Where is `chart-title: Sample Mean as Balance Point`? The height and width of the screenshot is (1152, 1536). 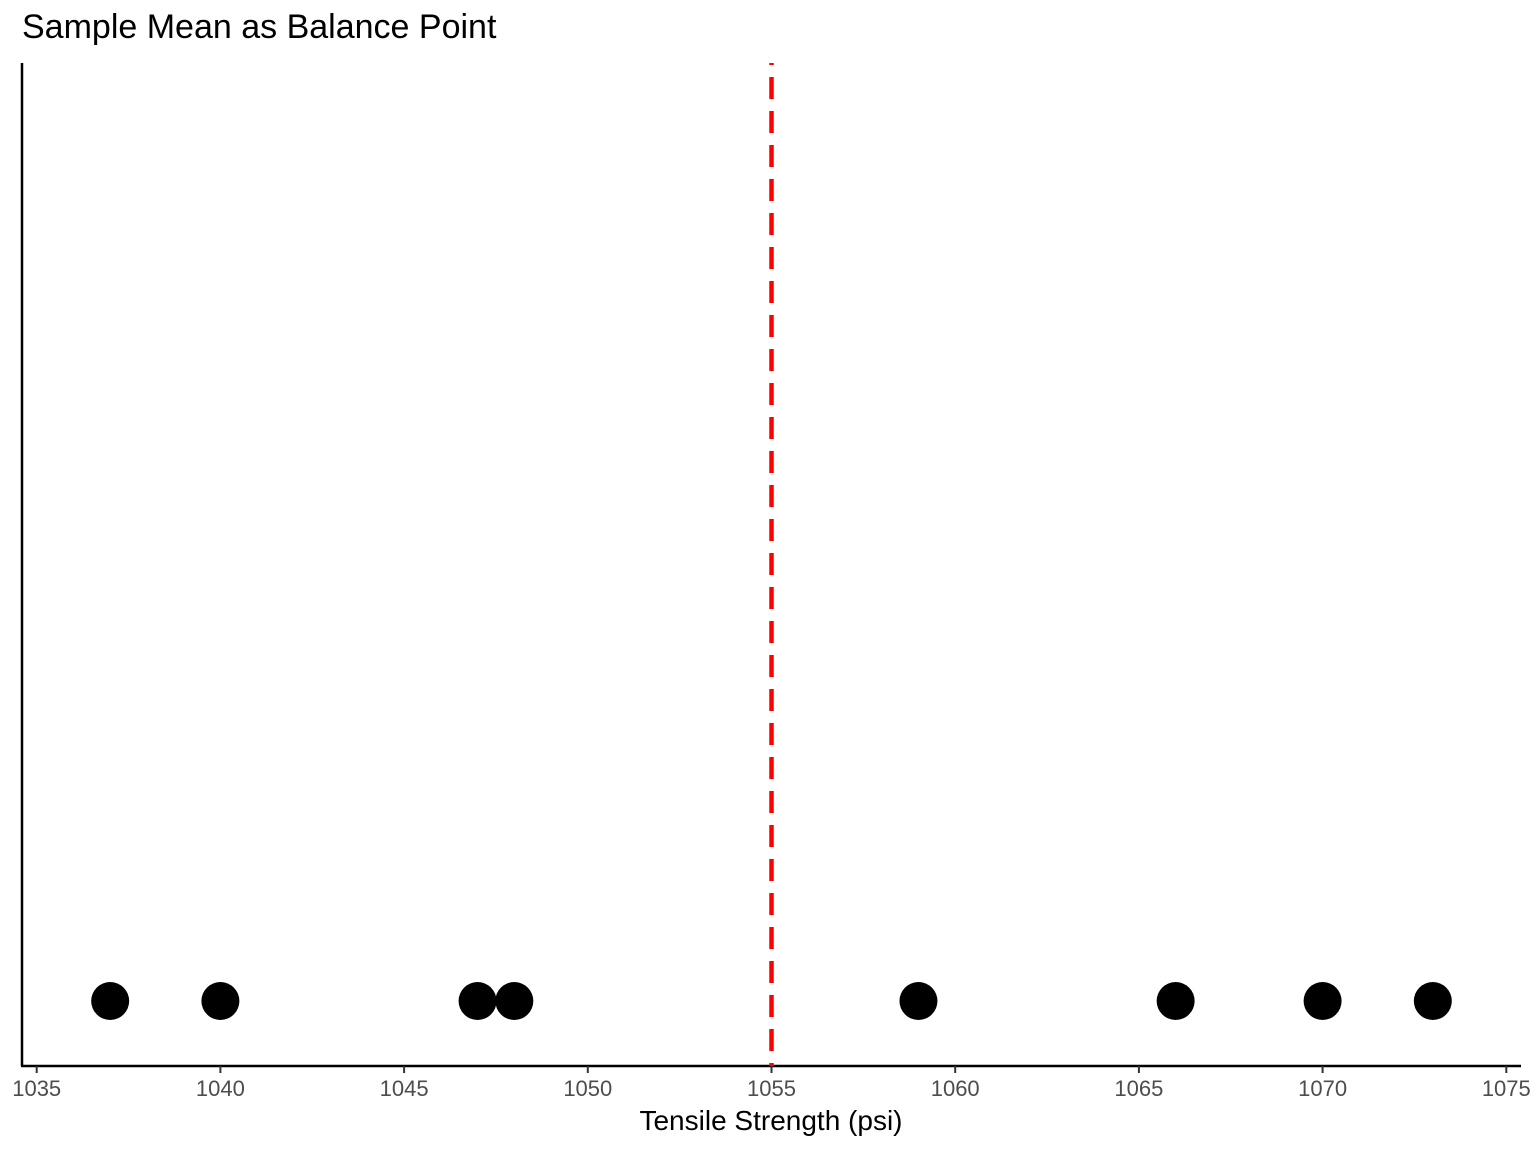 chart-title: Sample Mean as Balance Point is located at coordinates (259, 27).